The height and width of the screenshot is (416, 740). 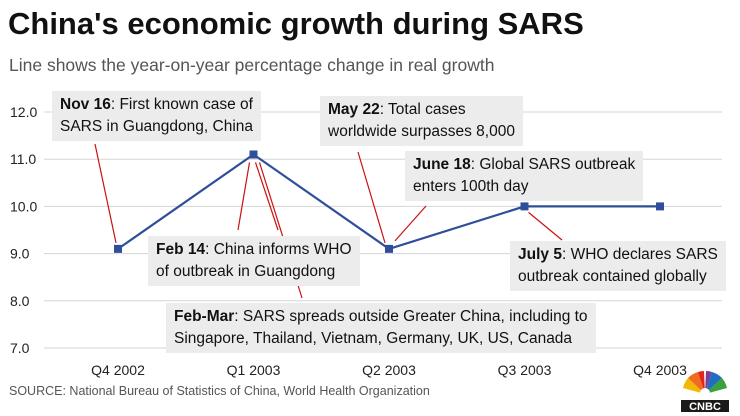 What do you see at coordinates (296, 23) in the screenshot?
I see `chart-title: China's economic growth during SARS` at bounding box center [296, 23].